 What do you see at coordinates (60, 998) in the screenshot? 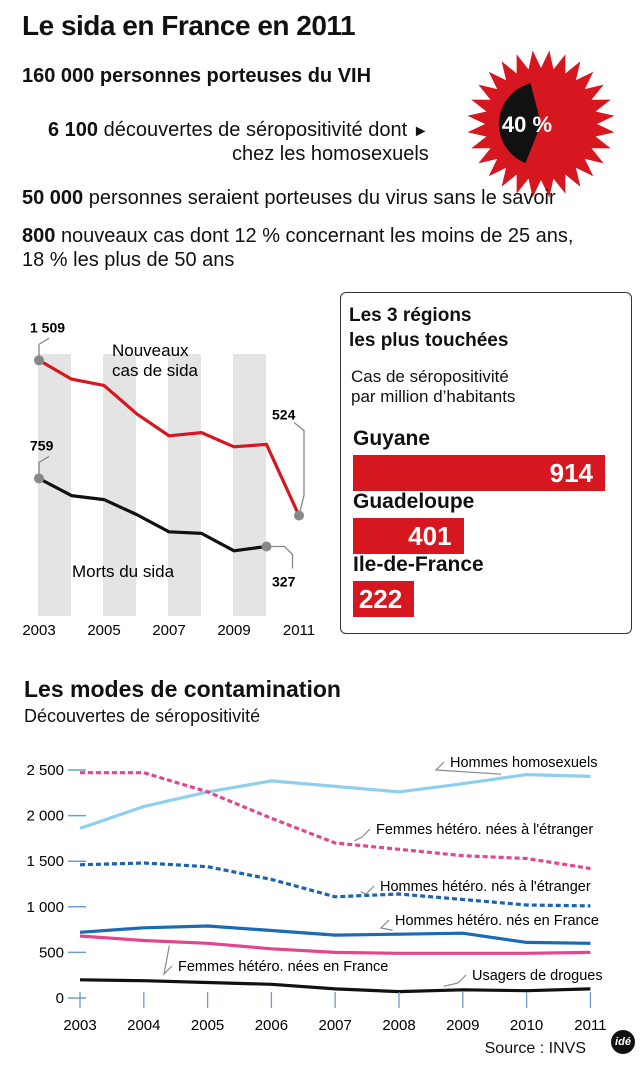
I see `y-tick-label: 0` at bounding box center [60, 998].